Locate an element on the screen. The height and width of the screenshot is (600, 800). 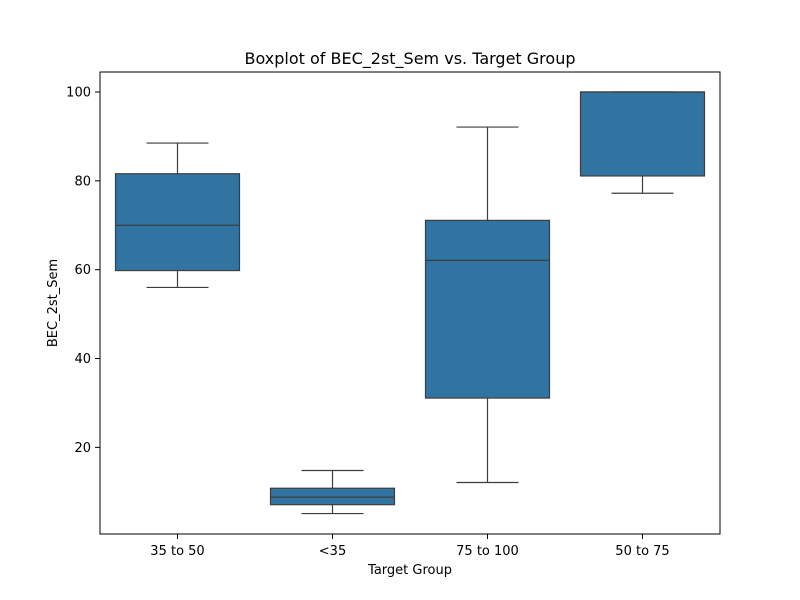
x-tick-label: 50 to 75 is located at coordinates (642, 551).